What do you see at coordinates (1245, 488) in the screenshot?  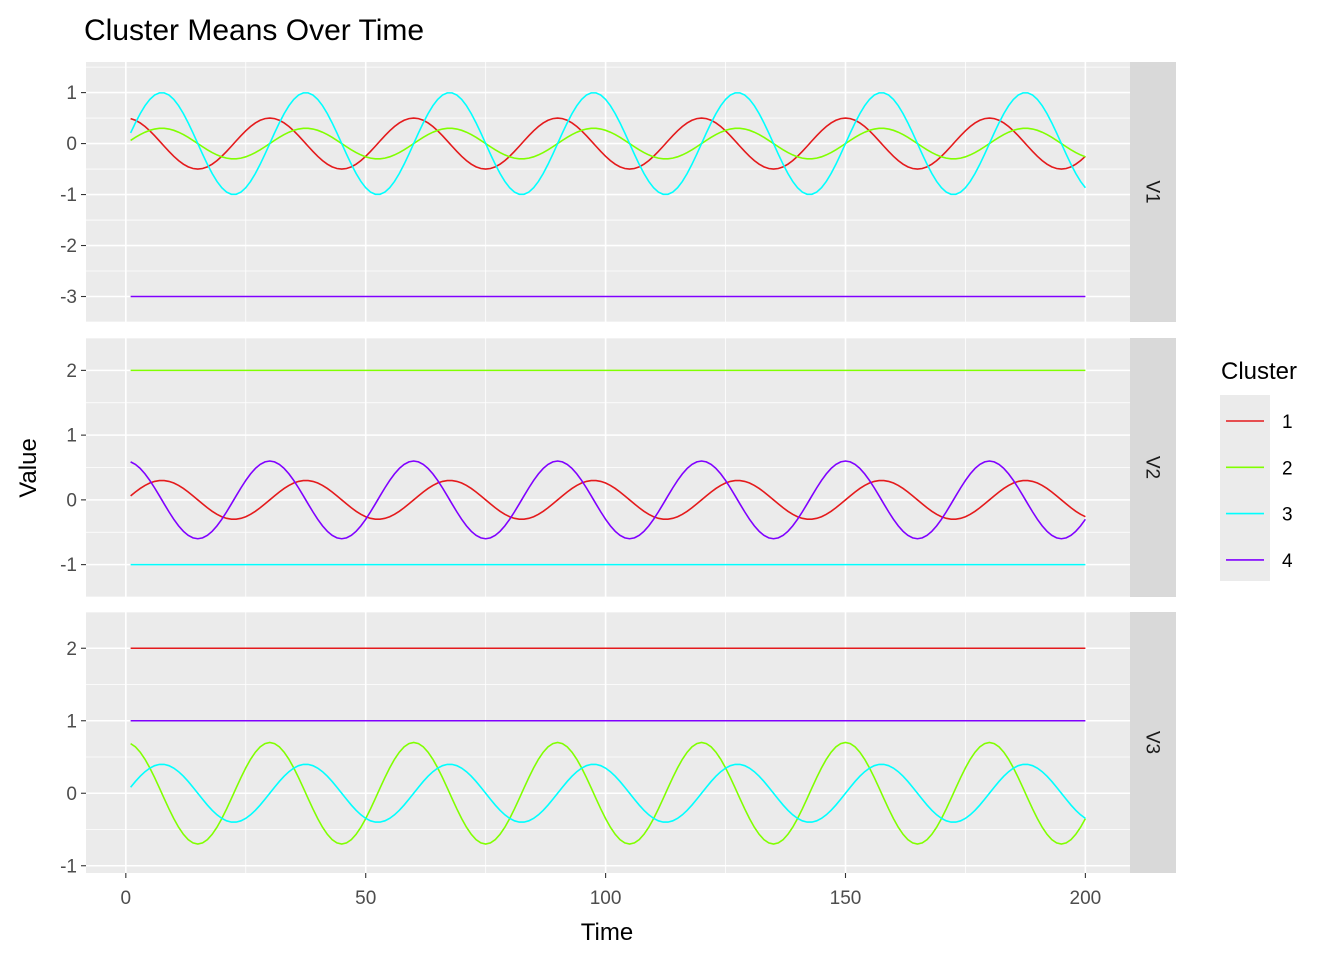 I see `legend-key-background` at bounding box center [1245, 488].